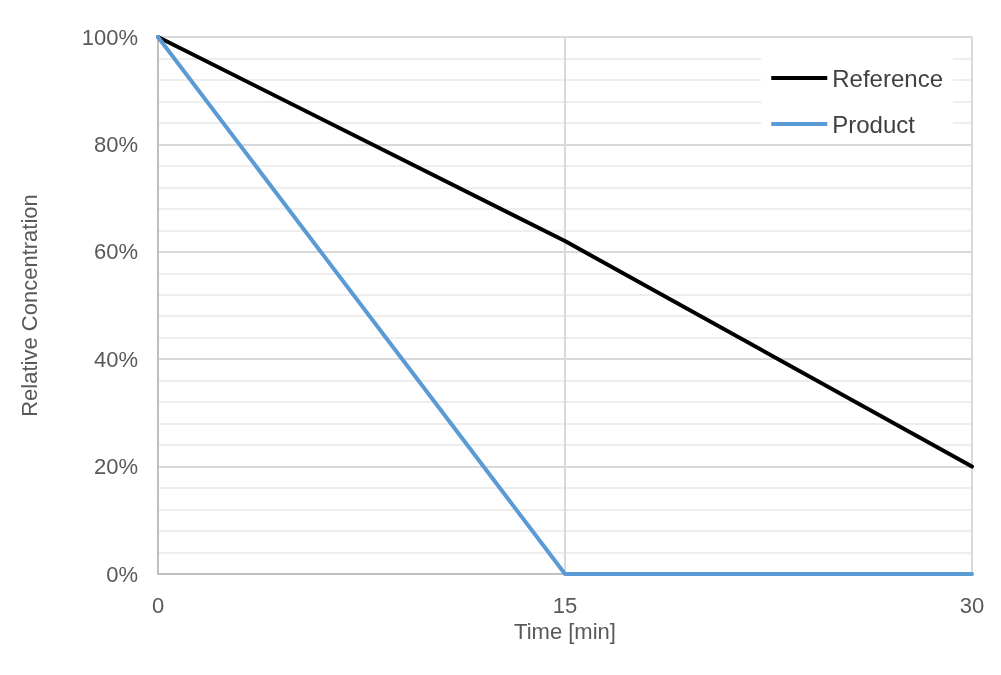 This screenshot has height=675, width=1001. What do you see at coordinates (972, 605) in the screenshot?
I see `x-tick-label: 30` at bounding box center [972, 605].